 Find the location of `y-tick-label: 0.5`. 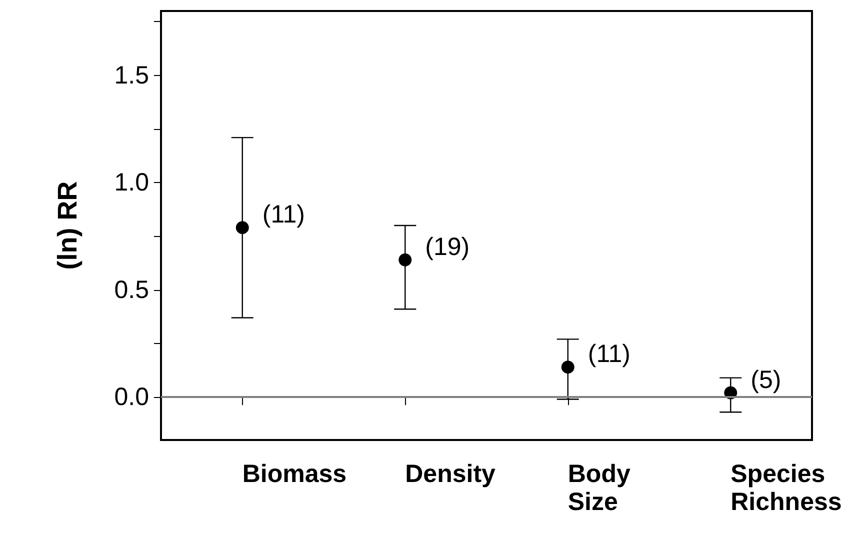

y-tick-label: 0.5 is located at coordinates (131, 290).